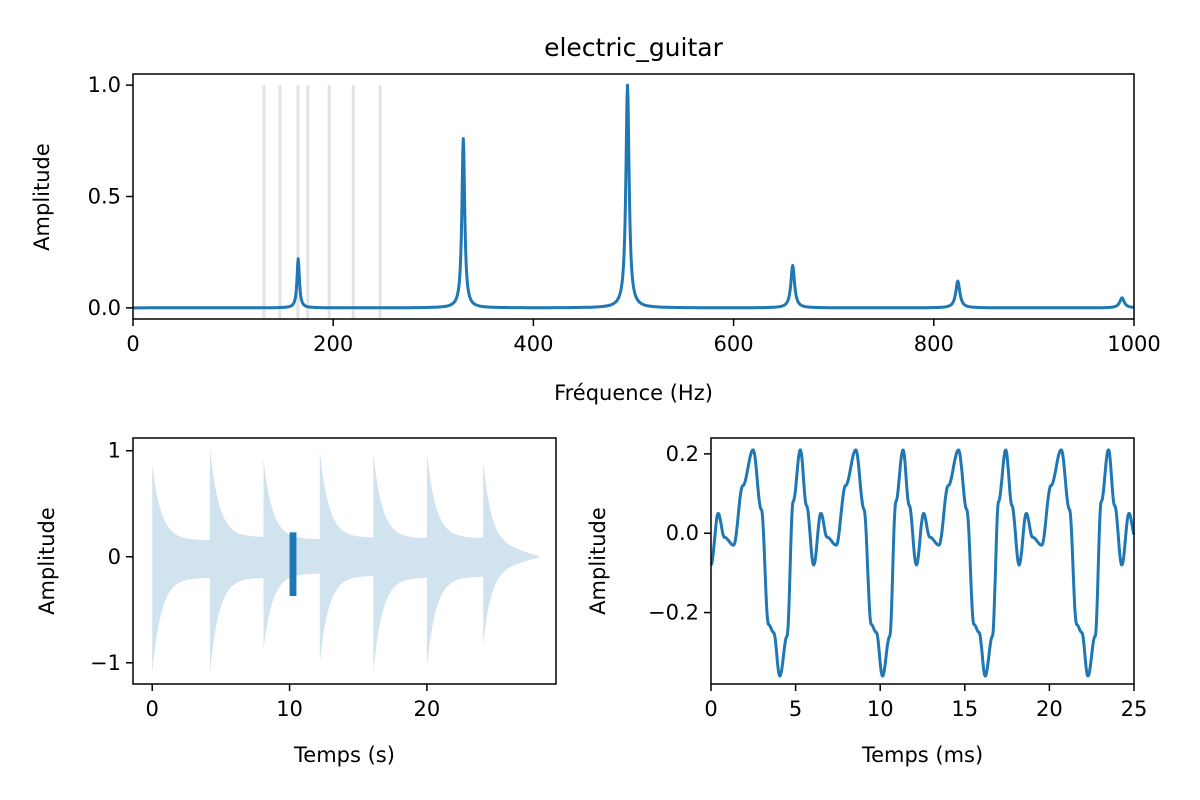  Describe the element at coordinates (104, 85) in the screenshot. I see `y-tick-label: 1.0` at that location.